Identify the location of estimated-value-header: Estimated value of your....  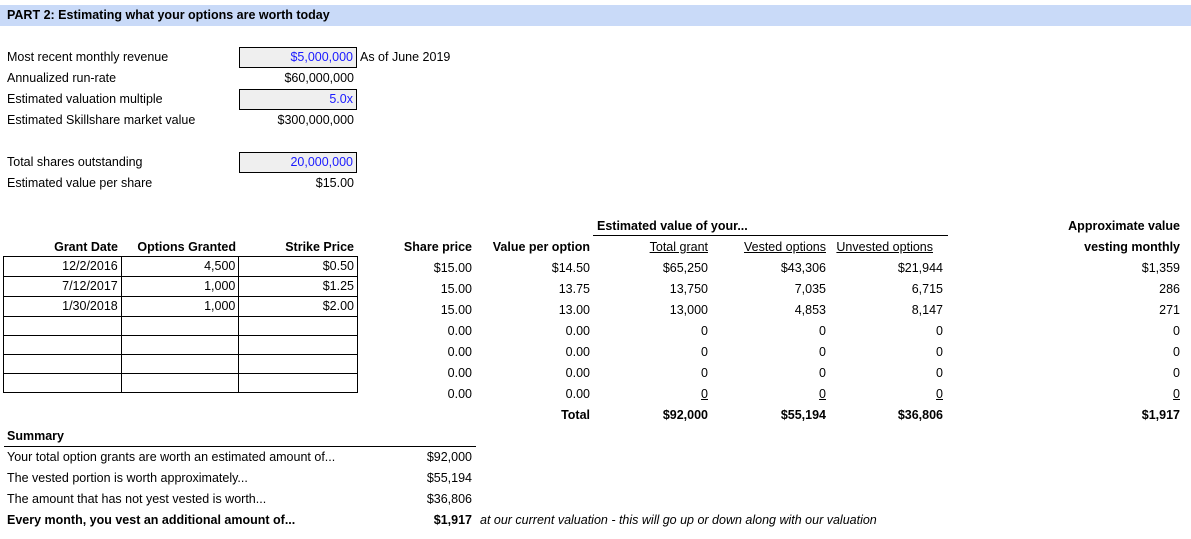
(672, 226).